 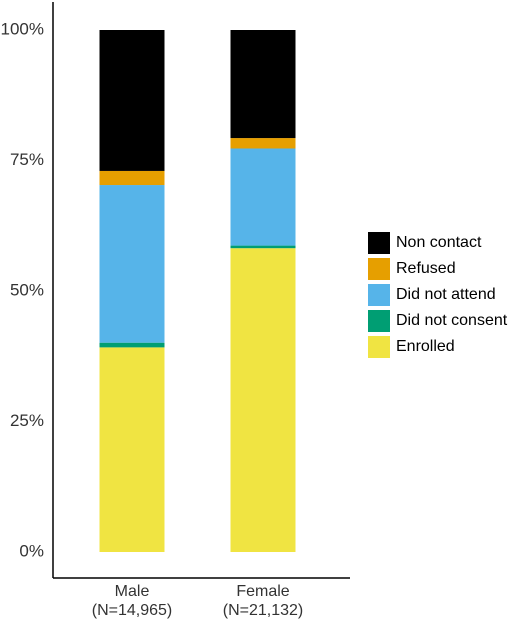 I want to click on legend-label-did-not-consent: Did not consent, so click(x=452, y=320).